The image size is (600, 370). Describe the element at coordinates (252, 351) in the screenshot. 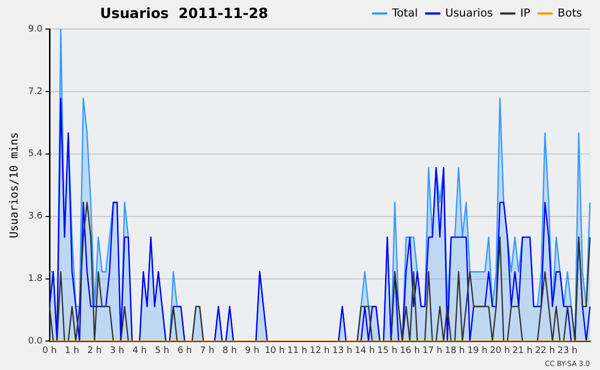

I see `x-tick-label: 9 h` at that location.